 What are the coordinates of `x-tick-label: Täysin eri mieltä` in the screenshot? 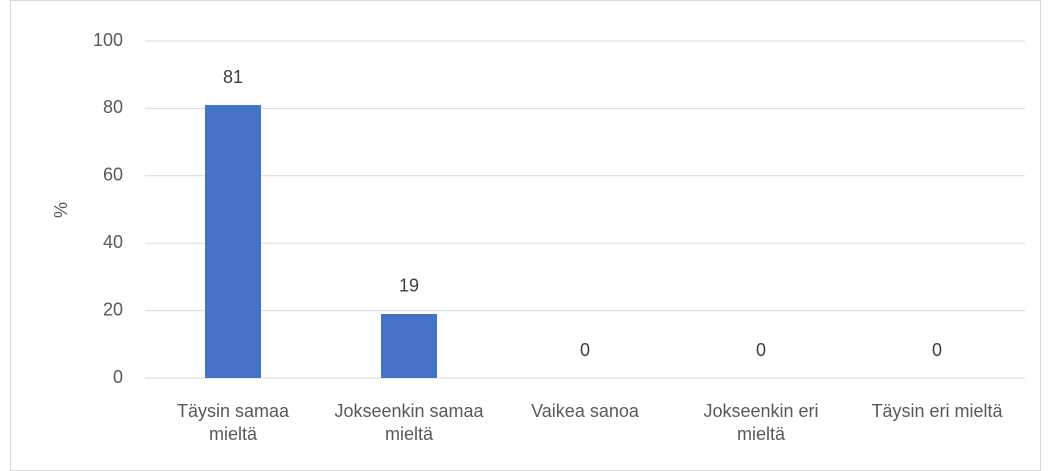 It's located at (937, 411).